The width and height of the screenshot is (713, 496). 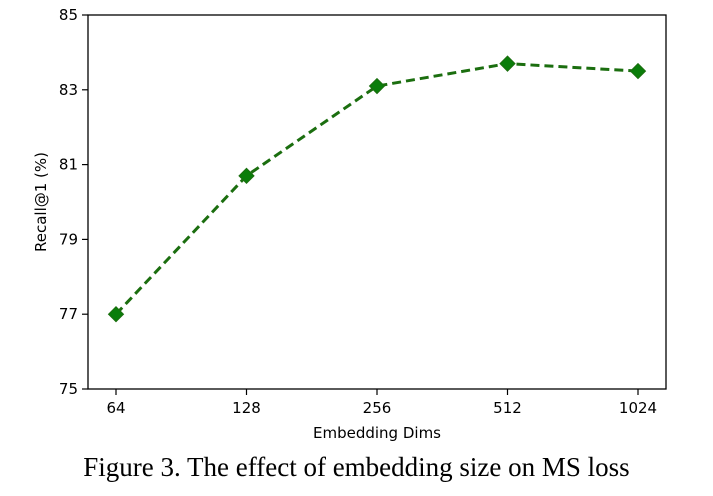 I want to click on y-tick-label: 79, so click(x=68, y=239).